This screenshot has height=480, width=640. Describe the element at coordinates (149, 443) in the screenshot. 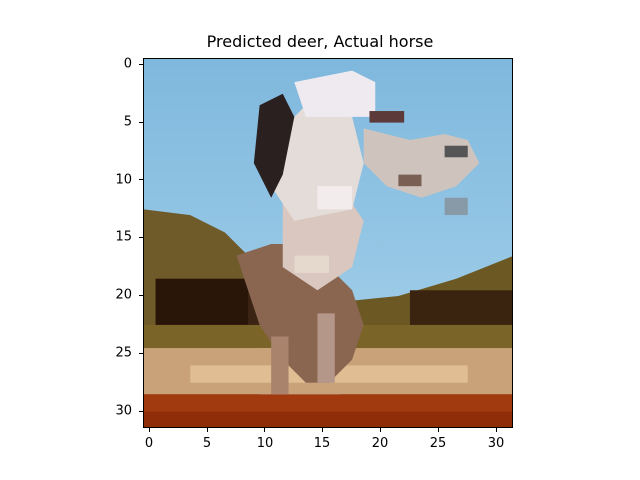

I see `x-tick-label: 0` at that location.